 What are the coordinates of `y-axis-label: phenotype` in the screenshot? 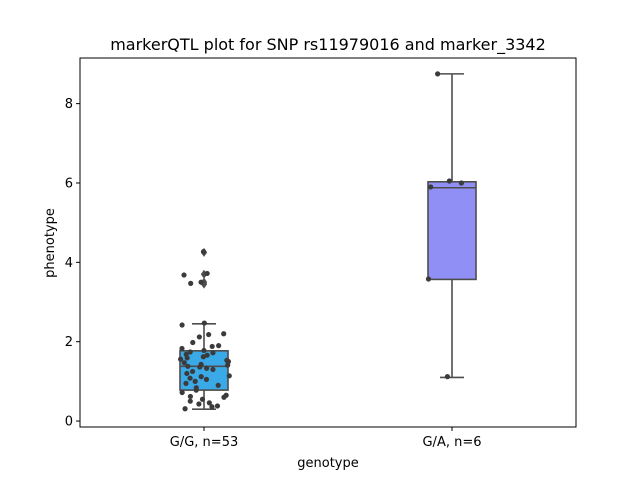 It's located at (50, 243).